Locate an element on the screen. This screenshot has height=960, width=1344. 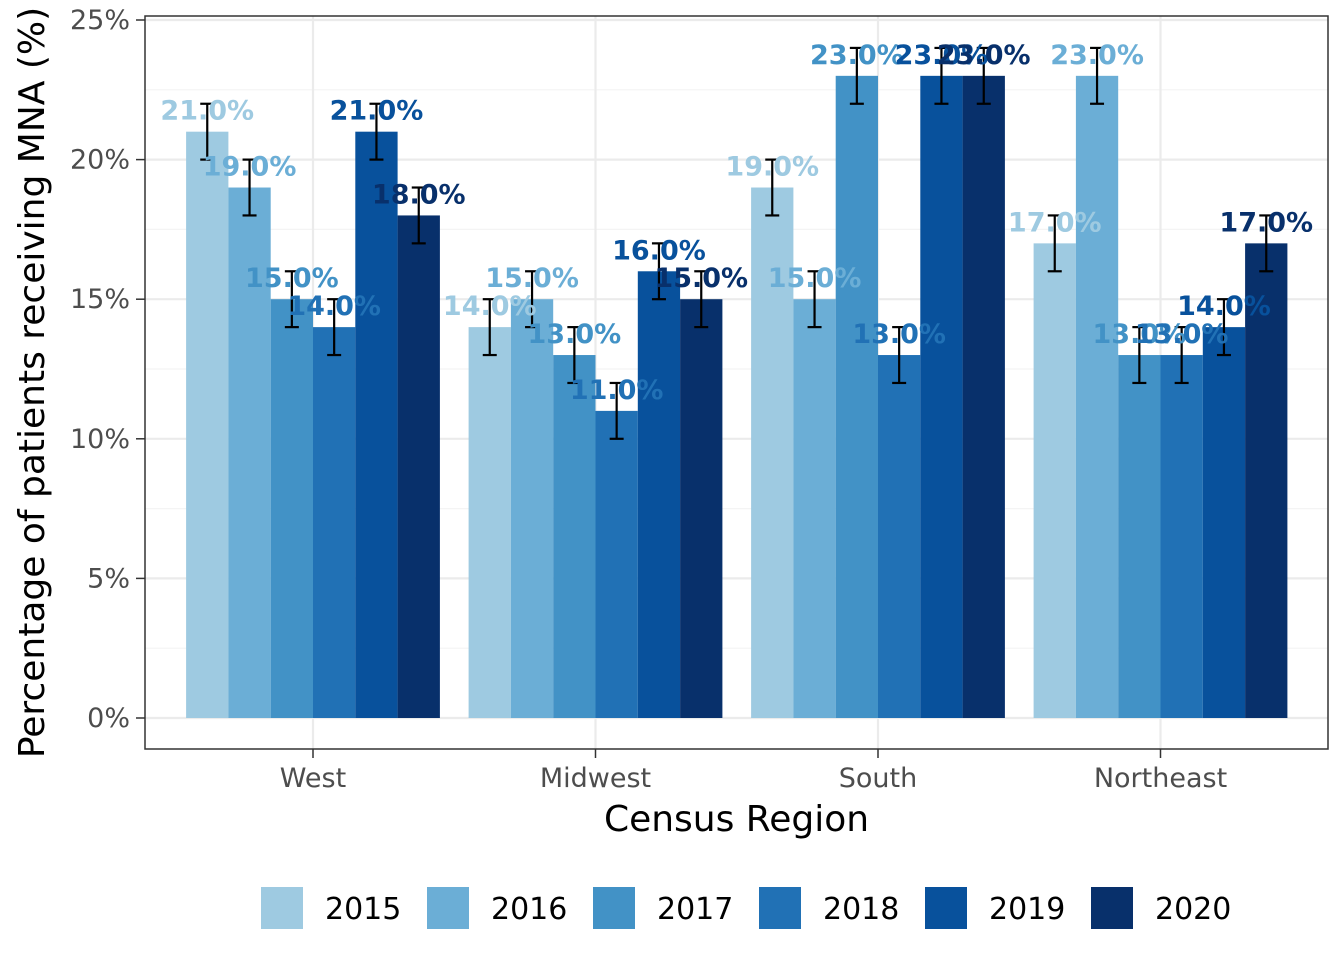
legend-item: 2019 is located at coordinates (995, 908).